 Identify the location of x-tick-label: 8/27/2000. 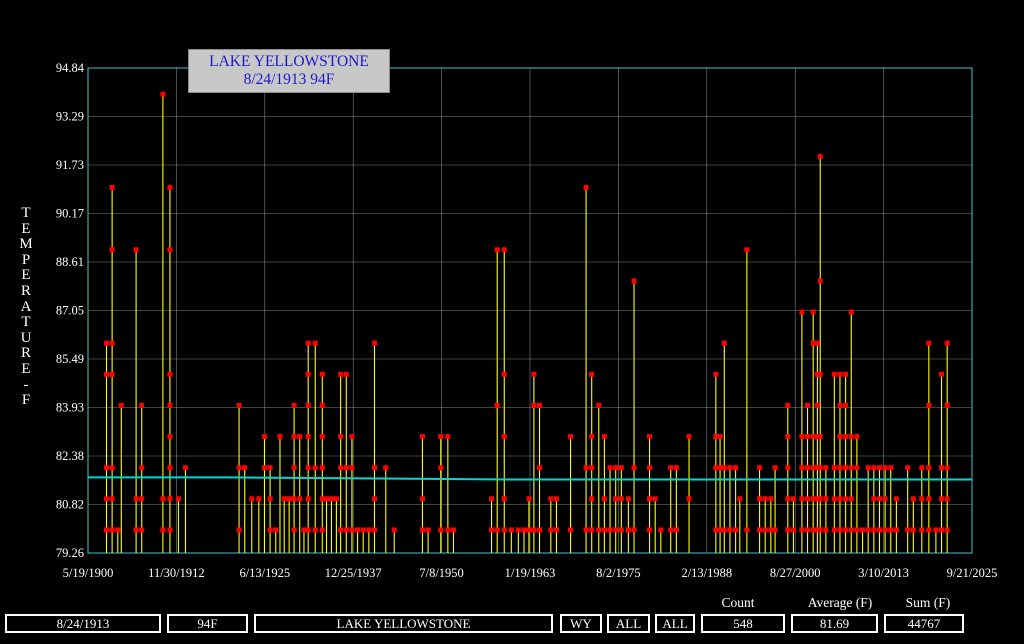
(795, 573).